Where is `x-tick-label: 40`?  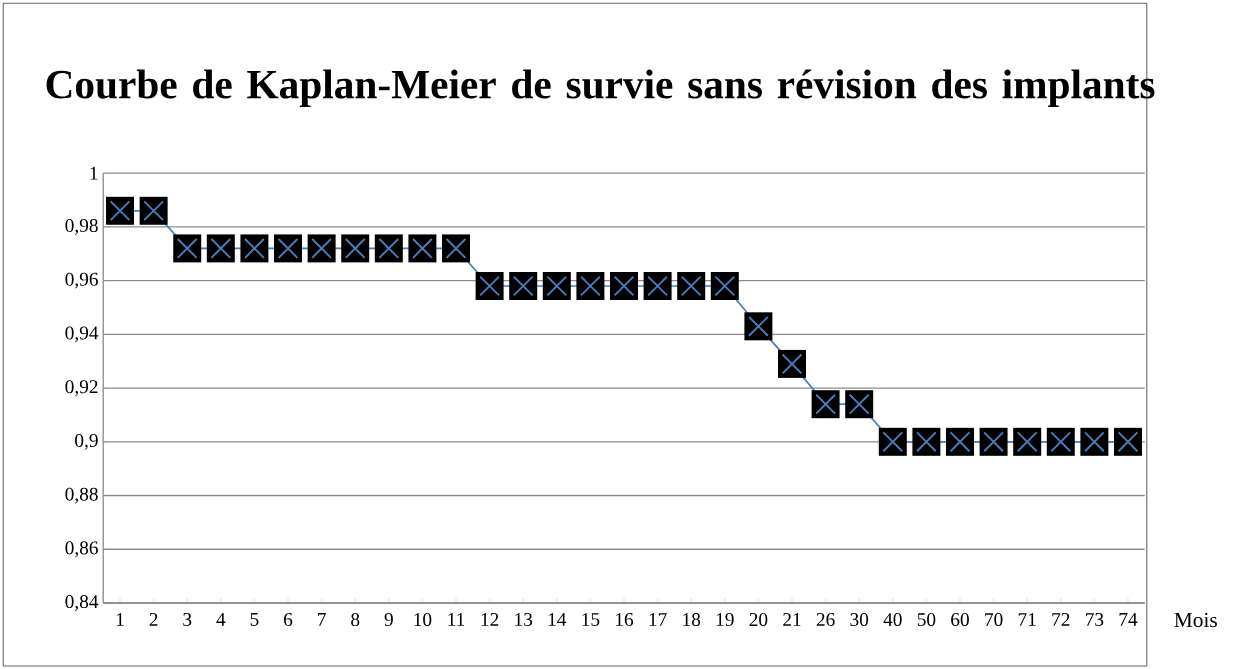 x-tick-label: 40 is located at coordinates (892, 619).